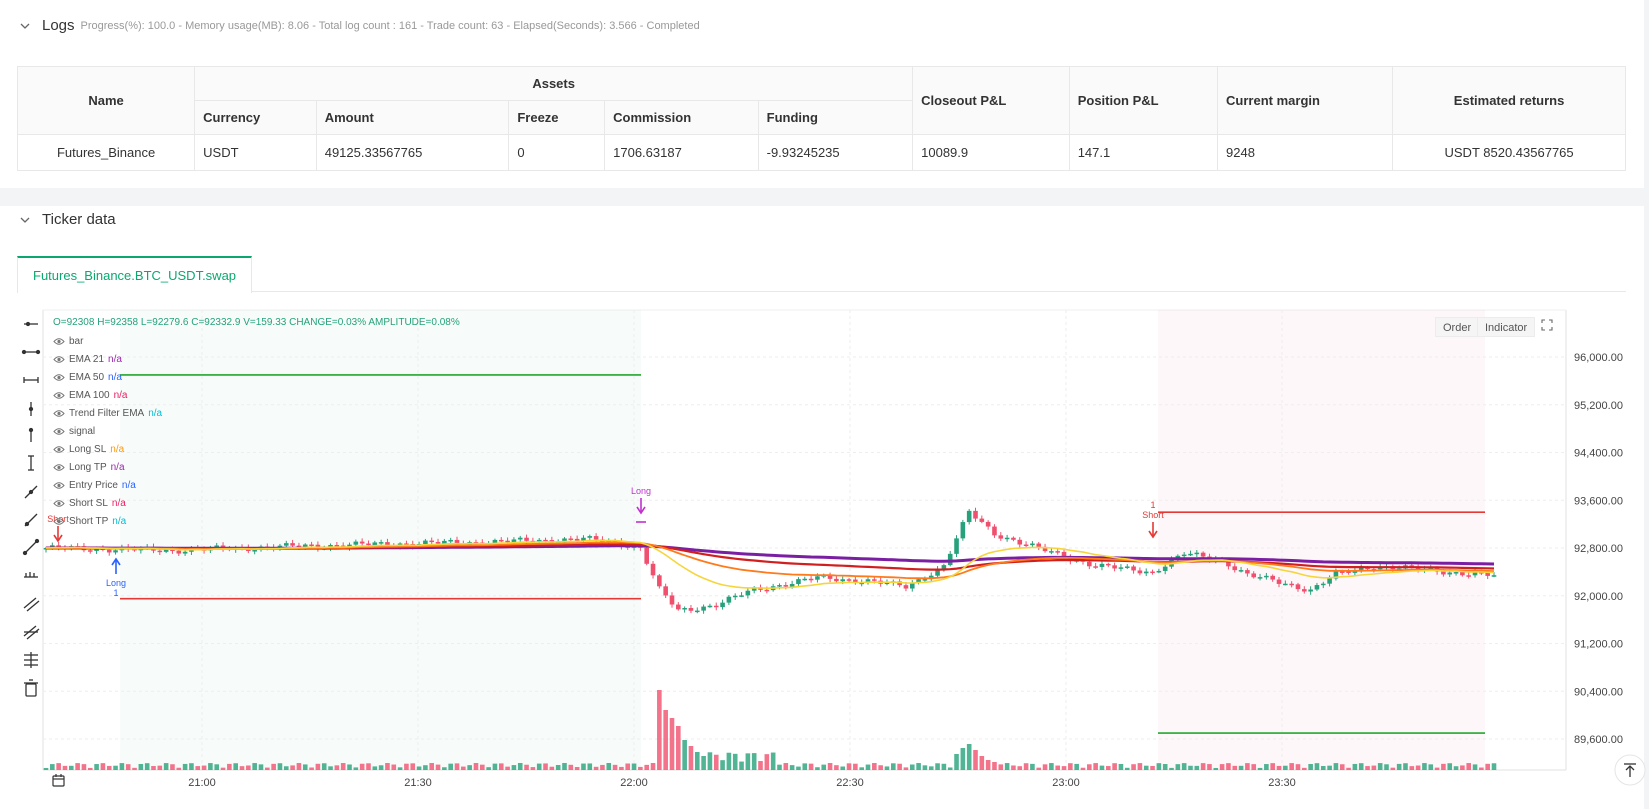 Image resolution: width=1649 pixels, height=809 pixels. Describe the element at coordinates (412, 152) in the screenshot. I see `cell-amount: 49125.33567765` at that location.